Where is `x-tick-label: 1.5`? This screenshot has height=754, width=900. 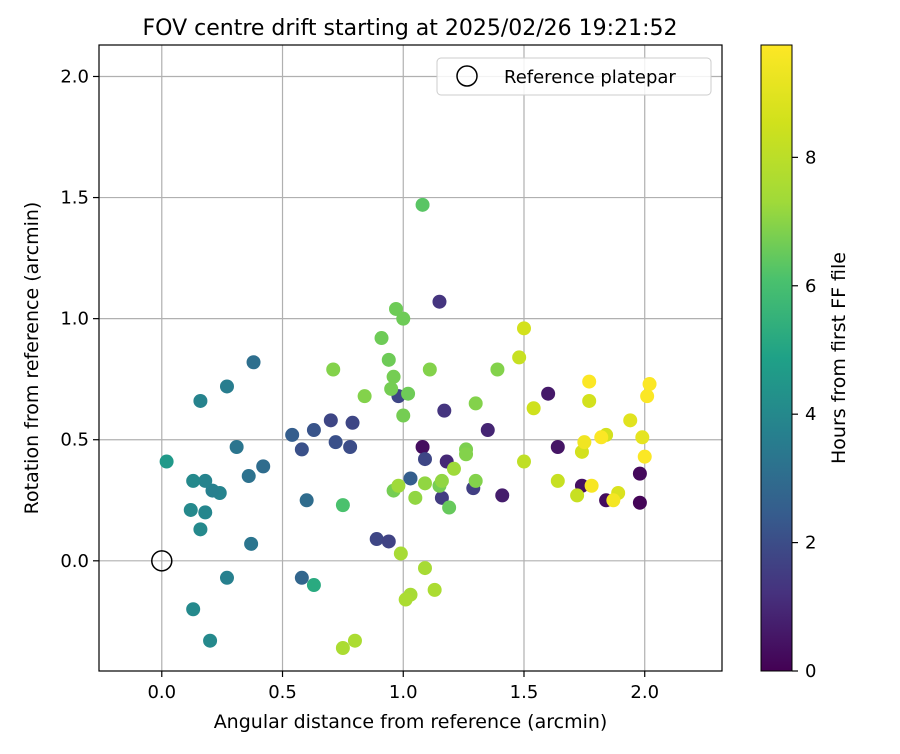
x-tick-label: 1.5 is located at coordinates (524, 692).